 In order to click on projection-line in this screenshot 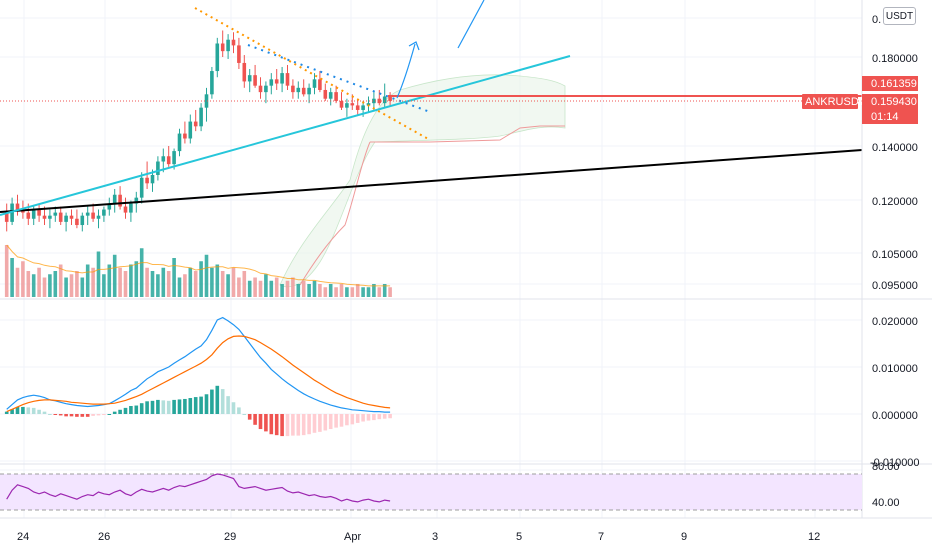, I will do `click(471, 24)`.